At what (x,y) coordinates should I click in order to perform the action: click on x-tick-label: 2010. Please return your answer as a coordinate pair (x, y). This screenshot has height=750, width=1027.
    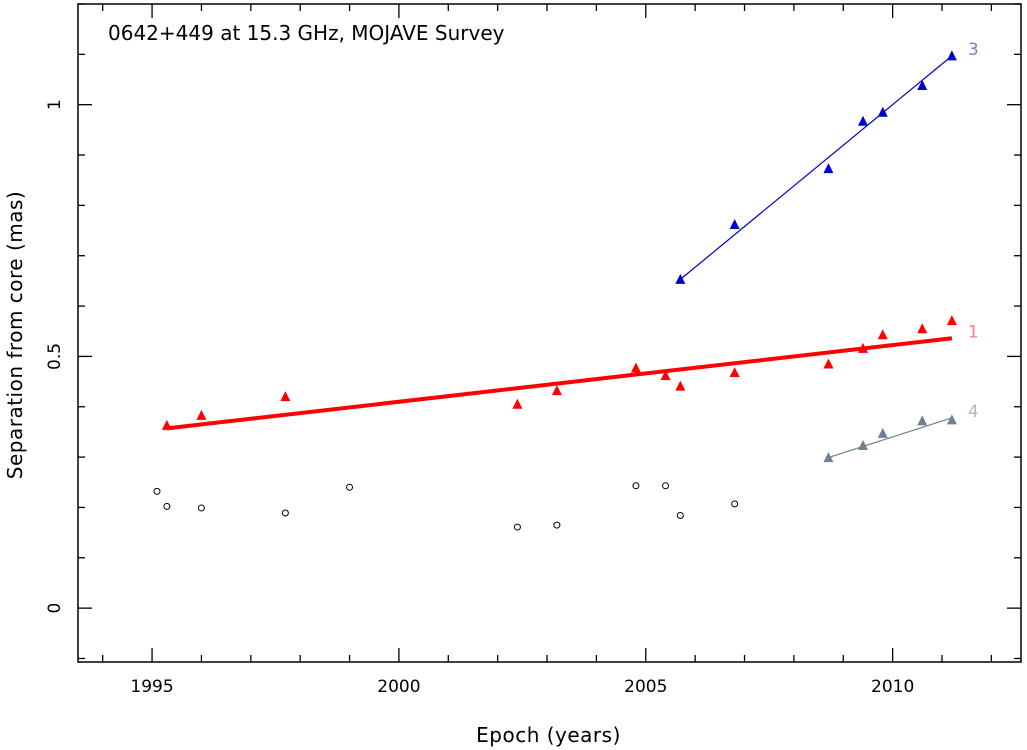
    Looking at the image, I should click on (892, 687).